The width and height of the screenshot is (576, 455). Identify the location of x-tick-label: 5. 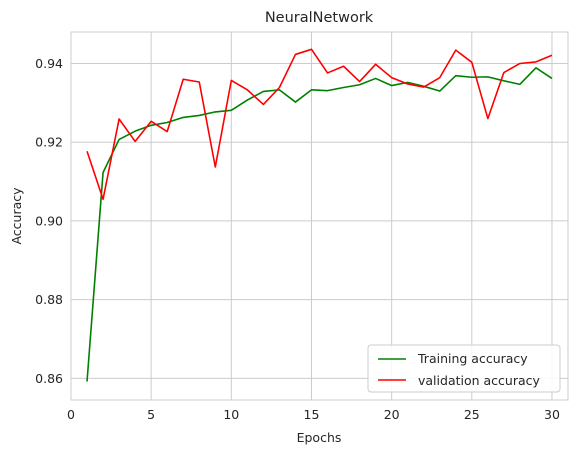
(151, 414).